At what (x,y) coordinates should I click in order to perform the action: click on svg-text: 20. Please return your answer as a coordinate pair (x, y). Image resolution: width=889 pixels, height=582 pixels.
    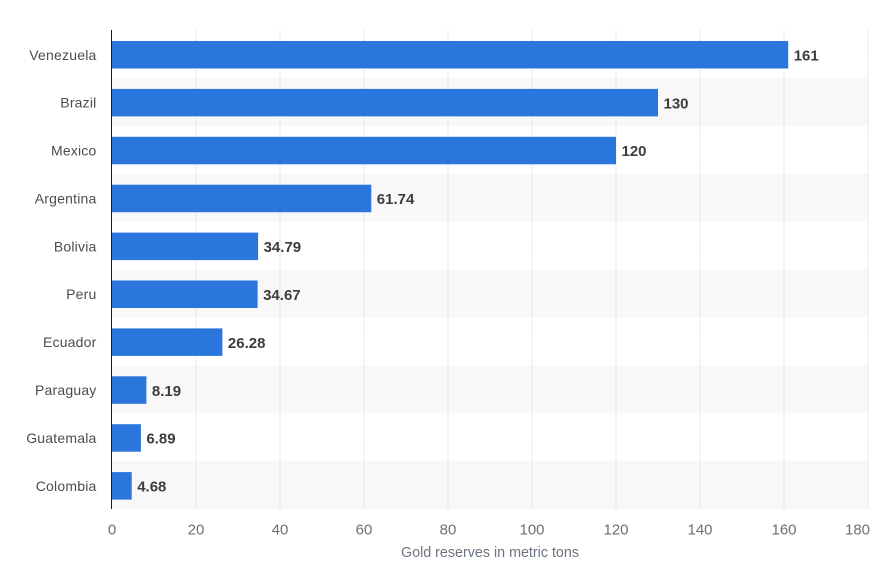
    Looking at the image, I should click on (196, 530).